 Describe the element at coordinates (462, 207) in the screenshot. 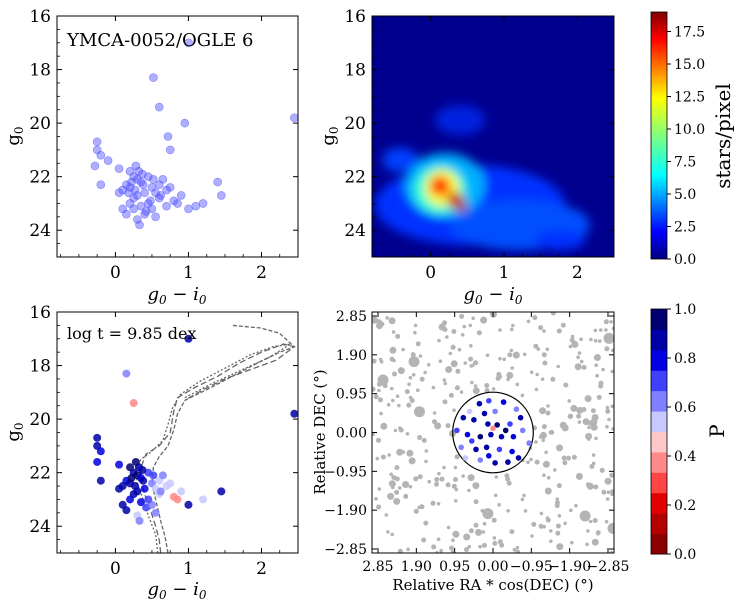

I see `tr-heat-blob` at that location.